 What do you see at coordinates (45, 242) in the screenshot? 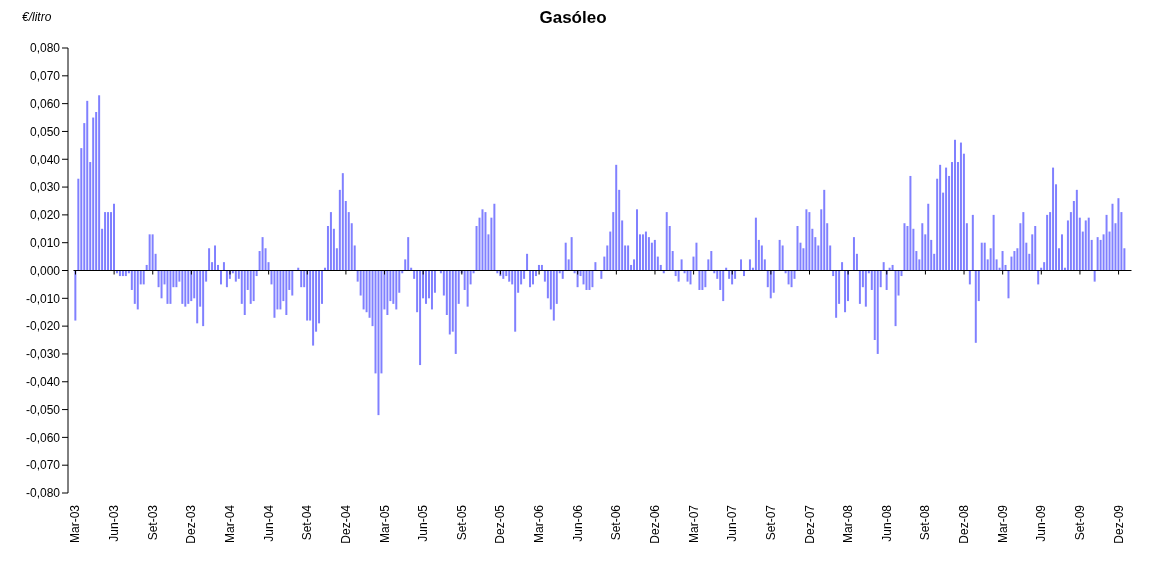
I see `y-tick-label: 0,010` at bounding box center [45, 242].